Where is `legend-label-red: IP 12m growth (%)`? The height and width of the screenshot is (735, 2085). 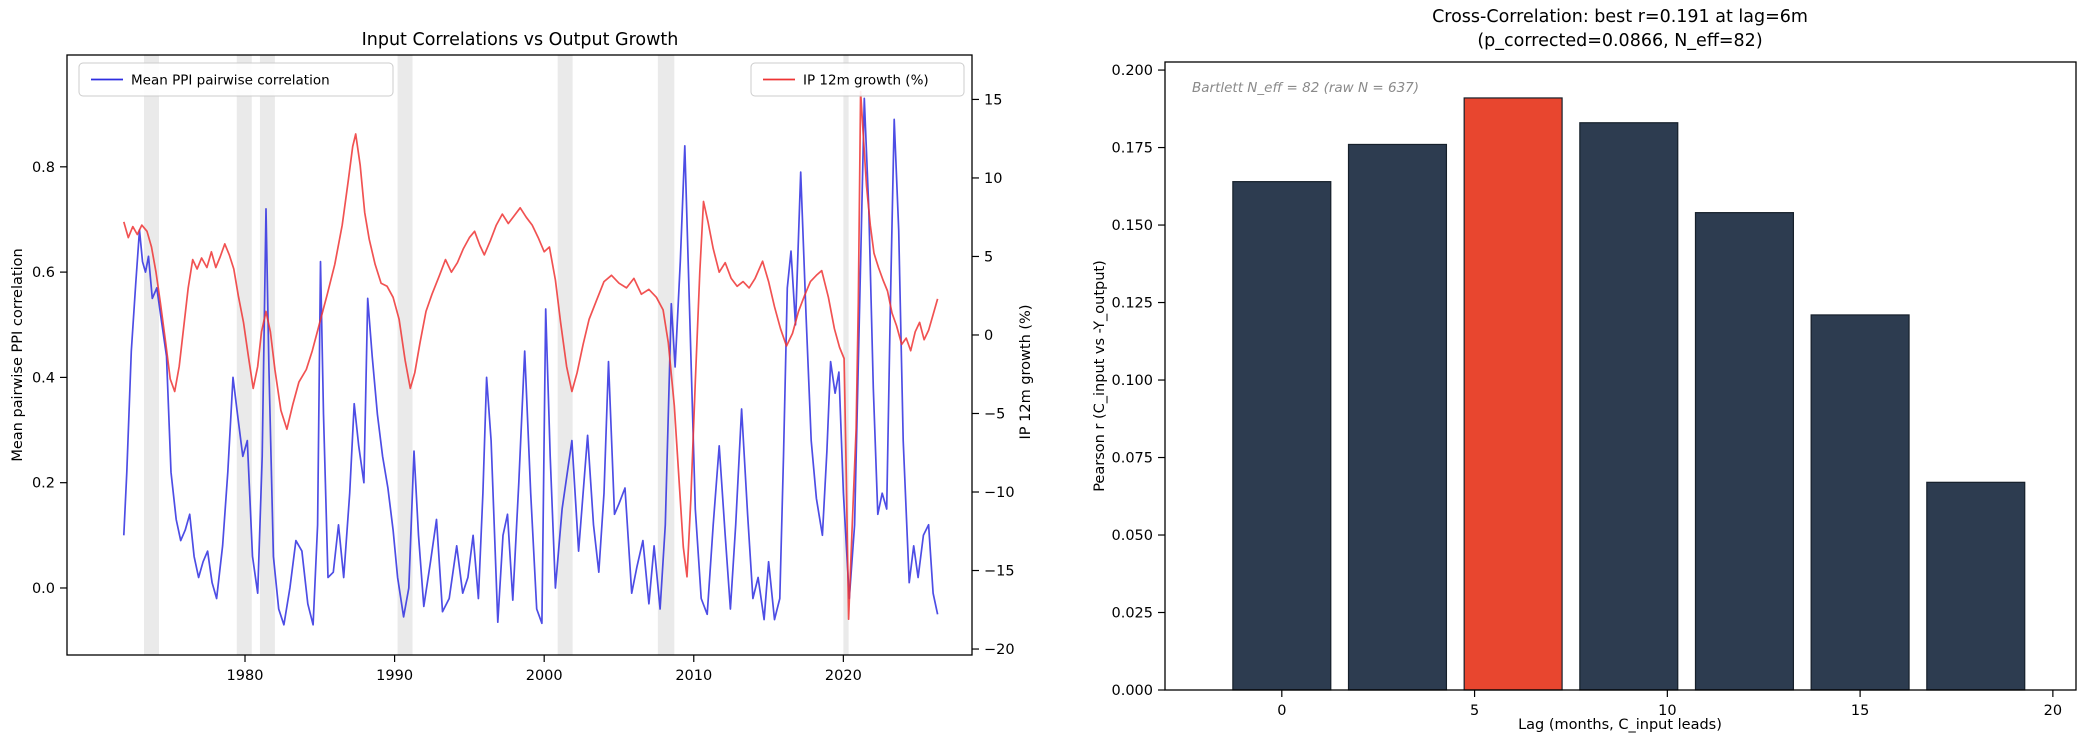
legend-label-red: IP 12m growth (%) is located at coordinates (866, 81).